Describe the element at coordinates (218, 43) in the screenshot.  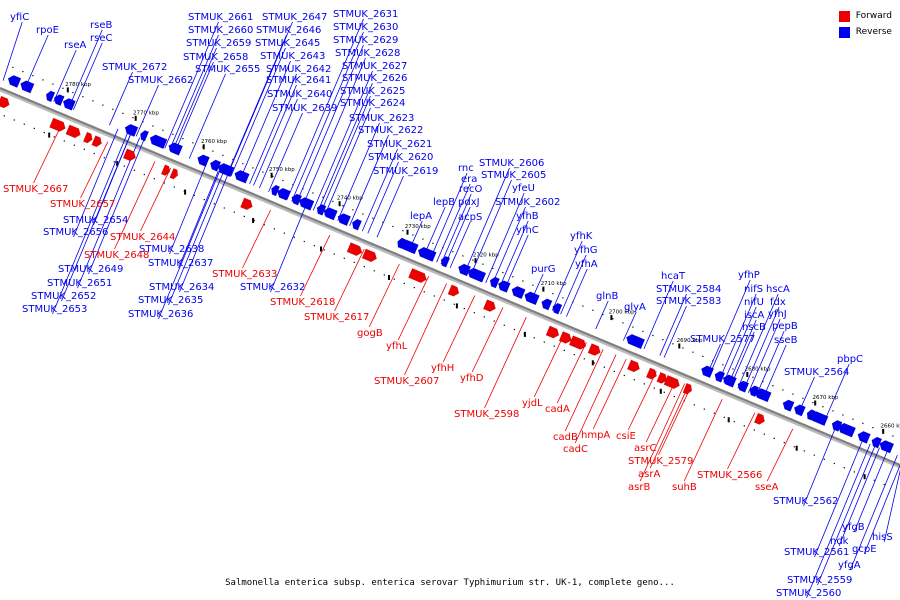
I see `gene-label-stmuk-2659: STMUK_2659` at that location.